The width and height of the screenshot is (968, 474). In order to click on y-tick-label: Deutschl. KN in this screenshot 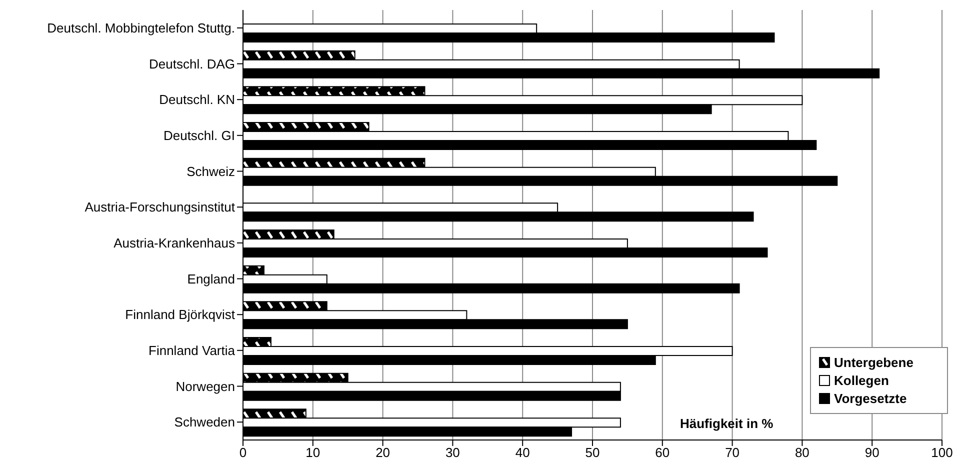, I will do `click(197, 100)`.